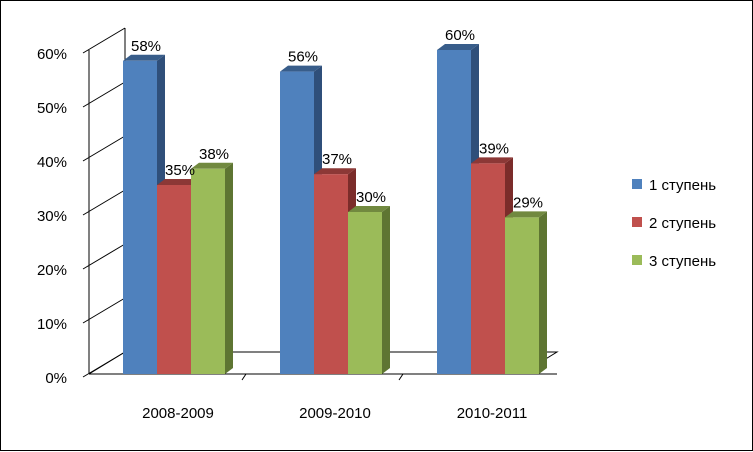  I want to click on data-label: 29%, so click(528, 202).